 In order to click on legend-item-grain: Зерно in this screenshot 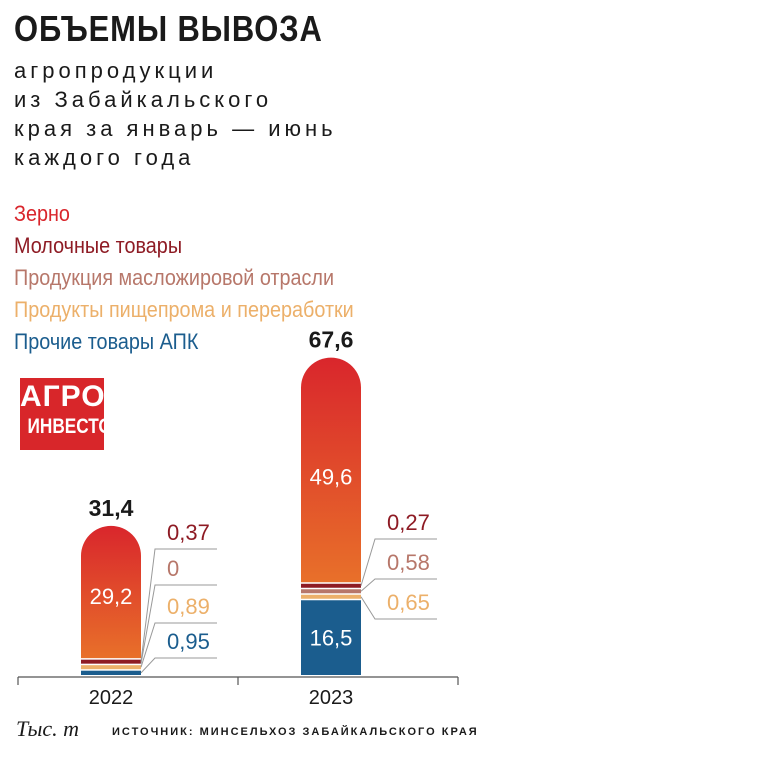, I will do `click(42, 213)`.